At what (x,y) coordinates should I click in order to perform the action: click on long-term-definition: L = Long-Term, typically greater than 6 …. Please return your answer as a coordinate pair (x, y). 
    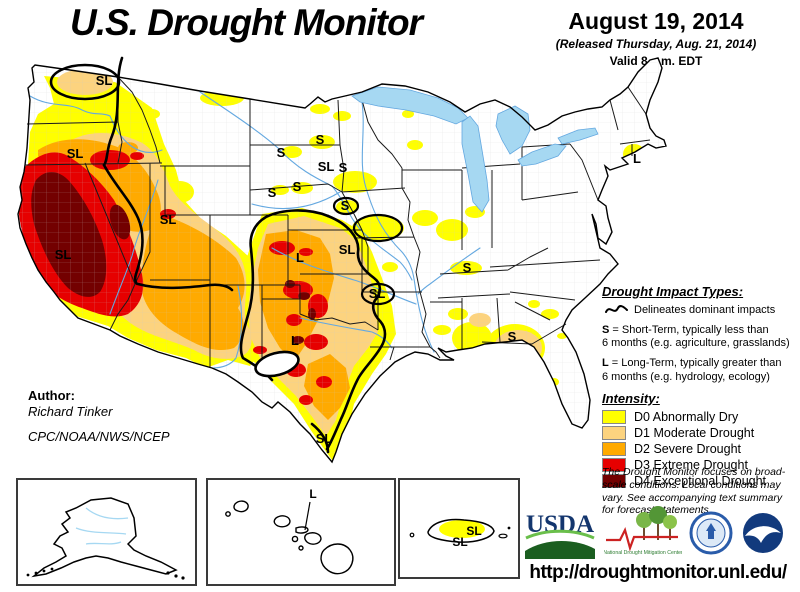
    Looking at the image, I should click on (700, 370).